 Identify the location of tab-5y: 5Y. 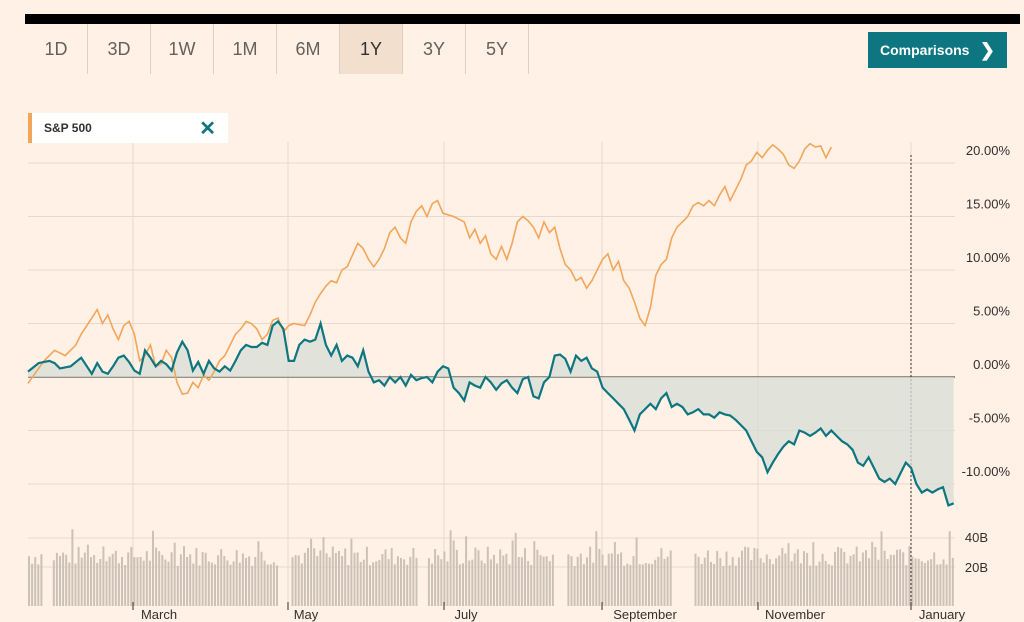
(497, 49).